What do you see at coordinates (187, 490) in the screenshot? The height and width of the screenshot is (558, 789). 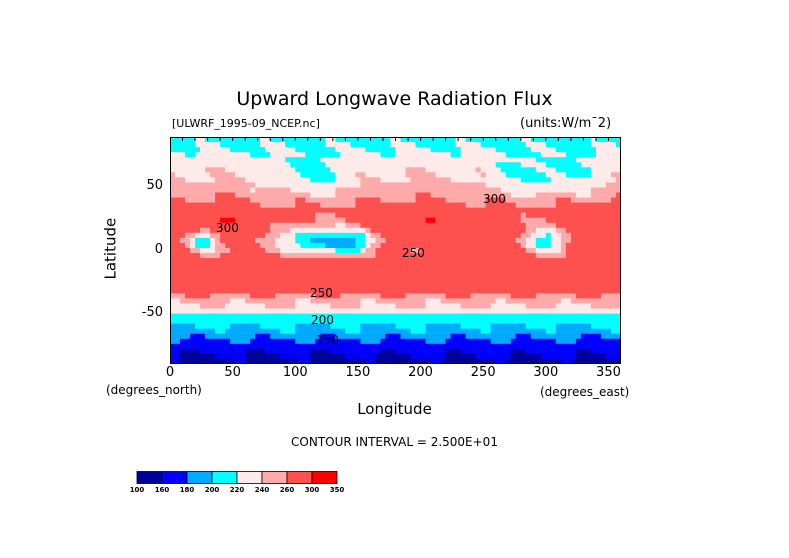 I see `colorbar-label: 180` at bounding box center [187, 490].